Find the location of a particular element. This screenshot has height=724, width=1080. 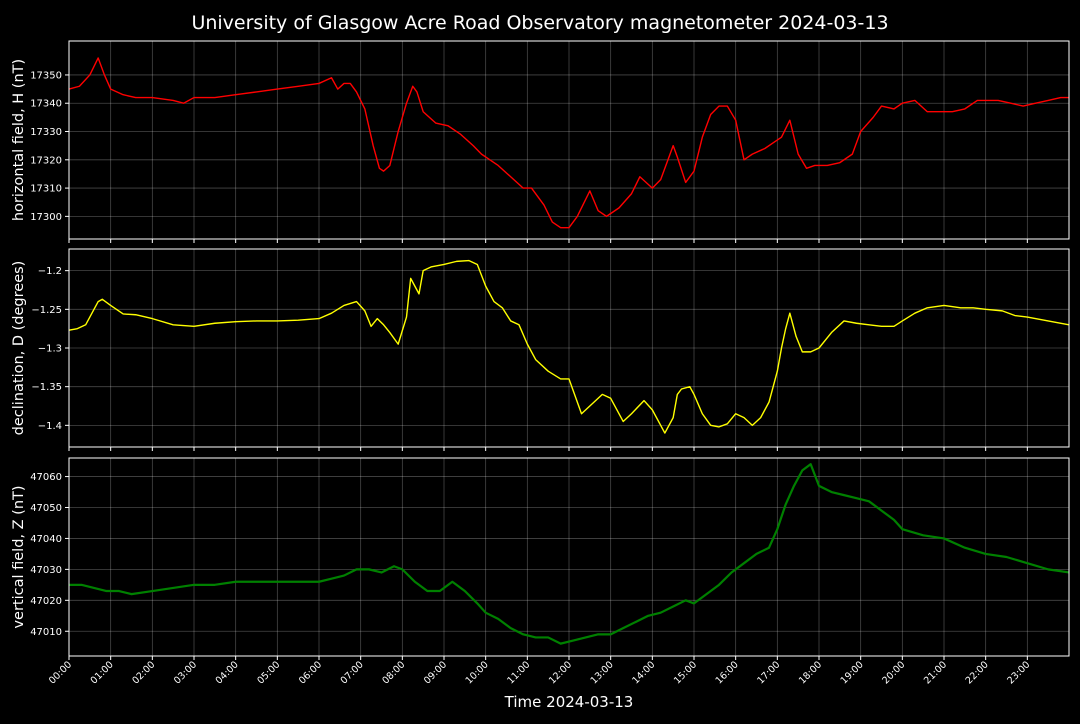

y-axis-label: declination, D (degrees) is located at coordinates (19, 348).